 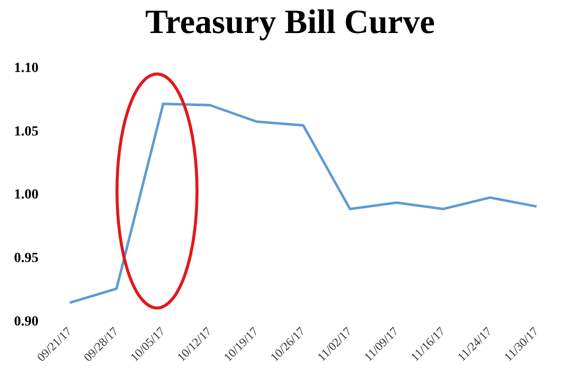 What do you see at coordinates (26, 68) in the screenshot?
I see `y-tick-label: 1.10` at bounding box center [26, 68].